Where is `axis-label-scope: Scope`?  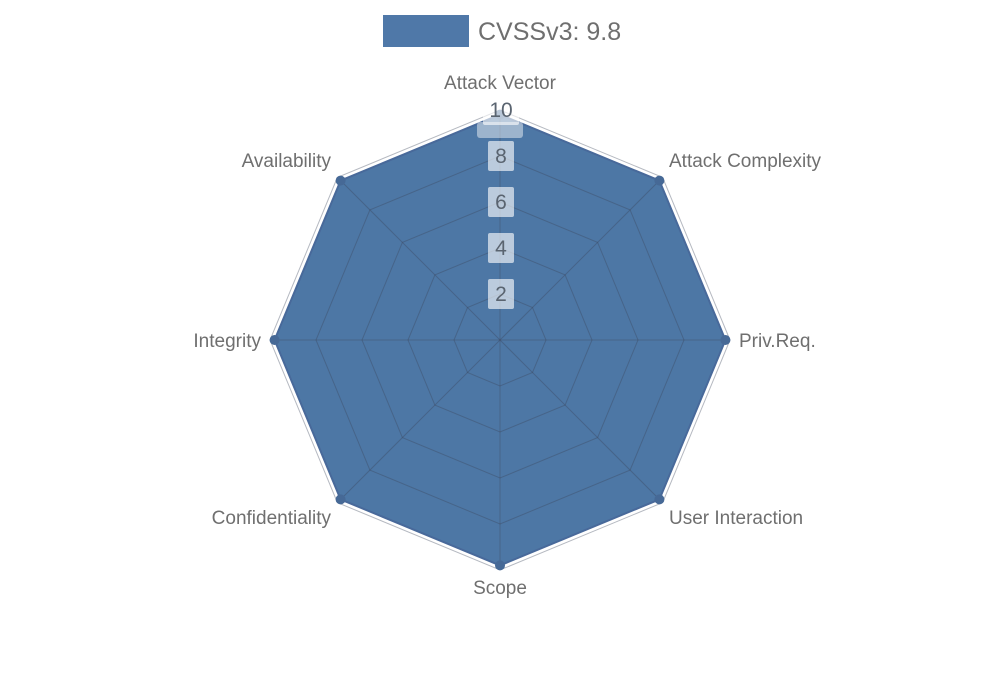 axis-label-scope: Scope is located at coordinates (500, 588).